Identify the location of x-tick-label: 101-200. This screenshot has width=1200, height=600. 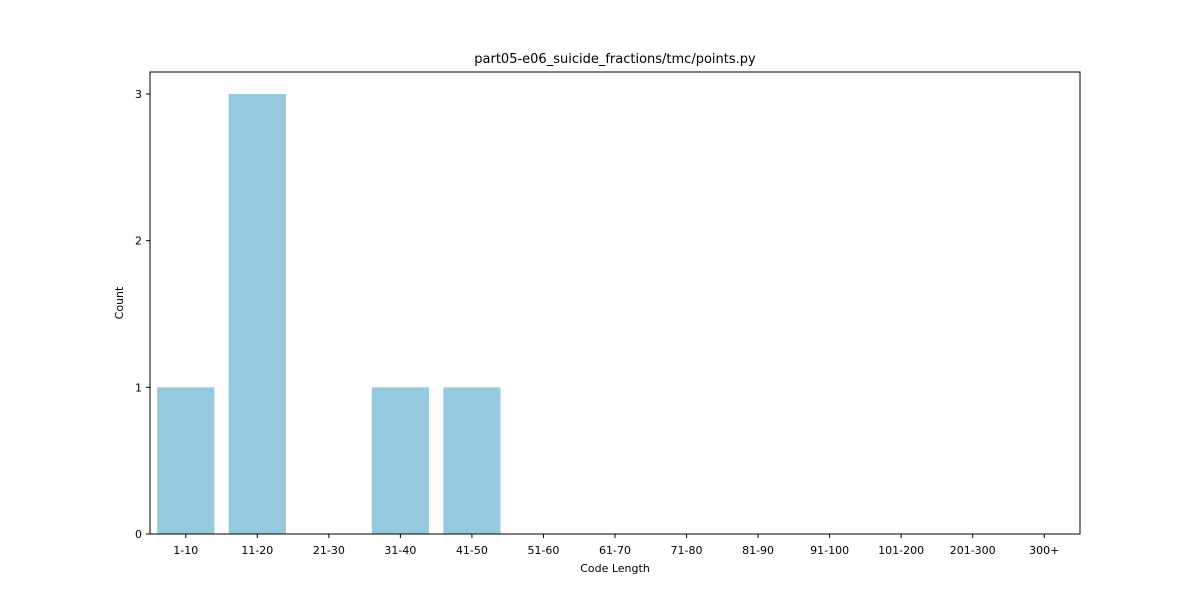
(901, 550).